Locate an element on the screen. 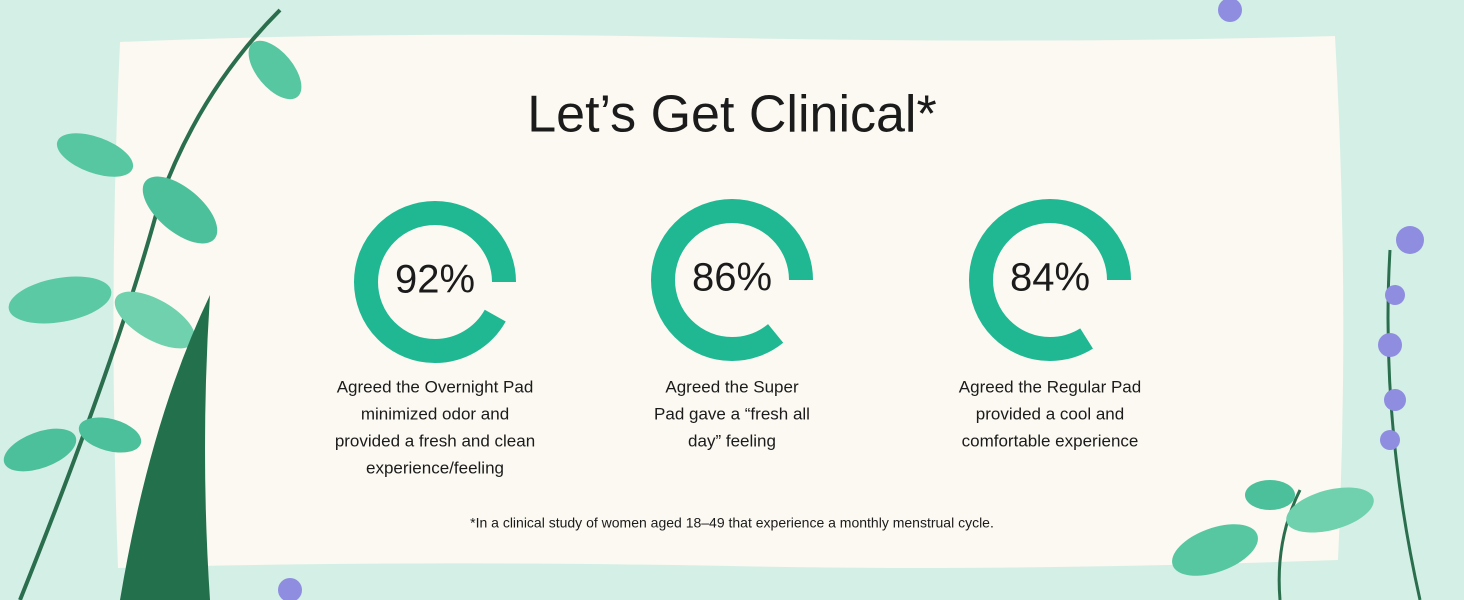 The image size is (1464, 600). description-line: day” feeling is located at coordinates (732, 440).